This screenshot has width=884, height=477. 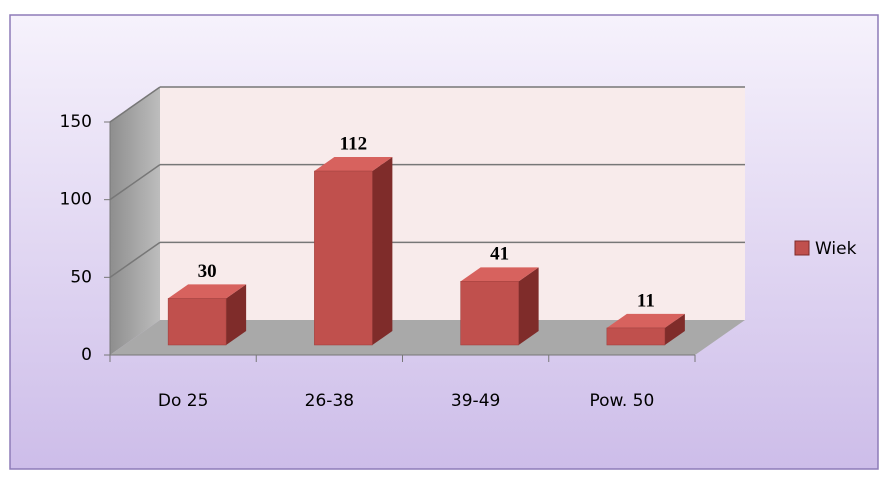 I want to click on side-wall, so click(x=135, y=221).